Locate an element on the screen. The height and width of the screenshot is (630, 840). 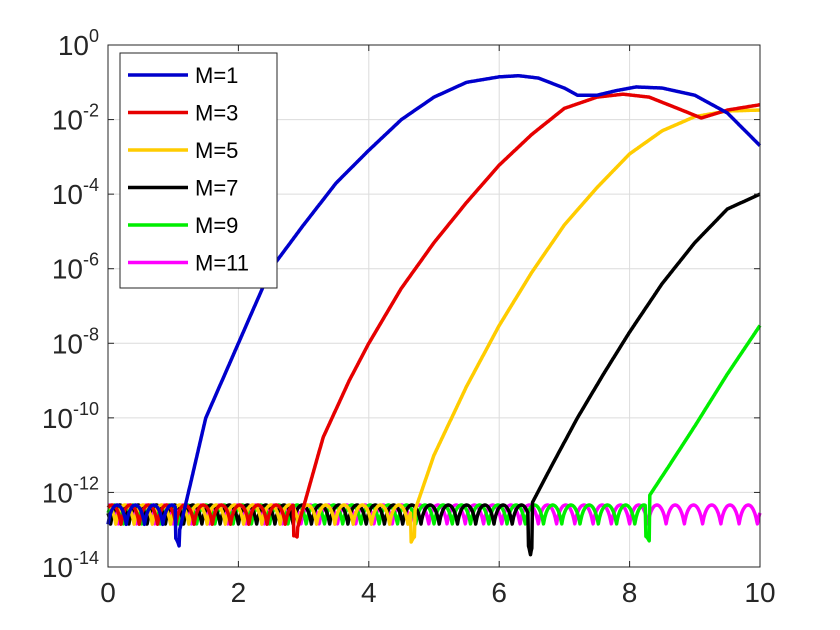
legend: M=1 M=3 M=5 M=7 M=9 M=11 is located at coordinates (198, 170).